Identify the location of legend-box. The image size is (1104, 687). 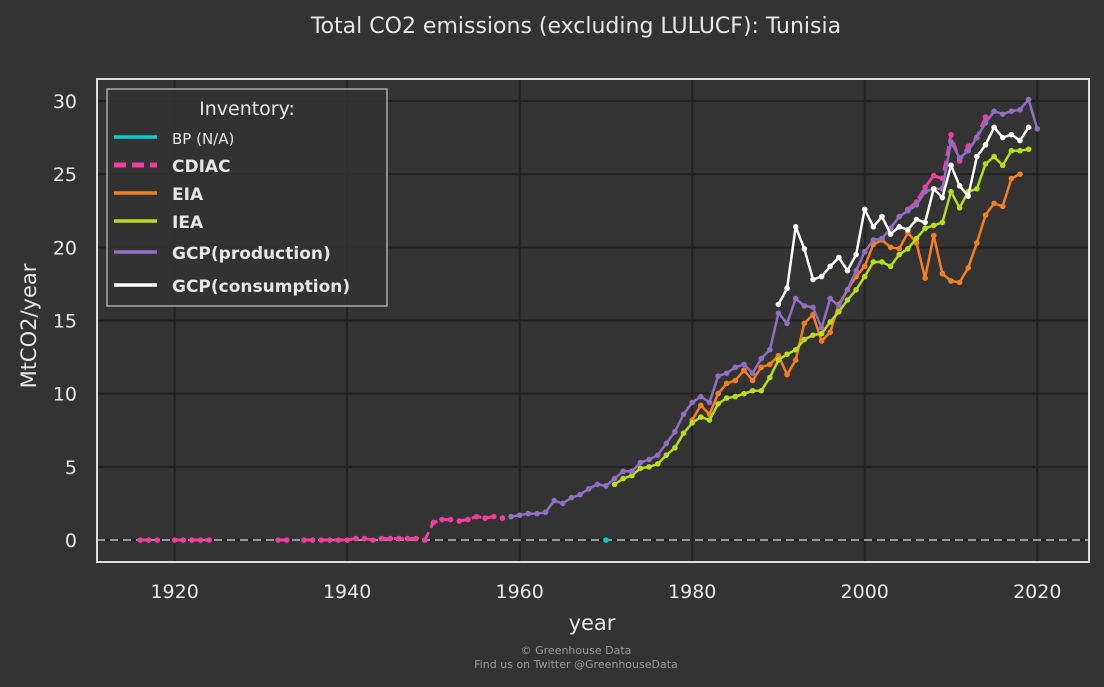
(247, 197).